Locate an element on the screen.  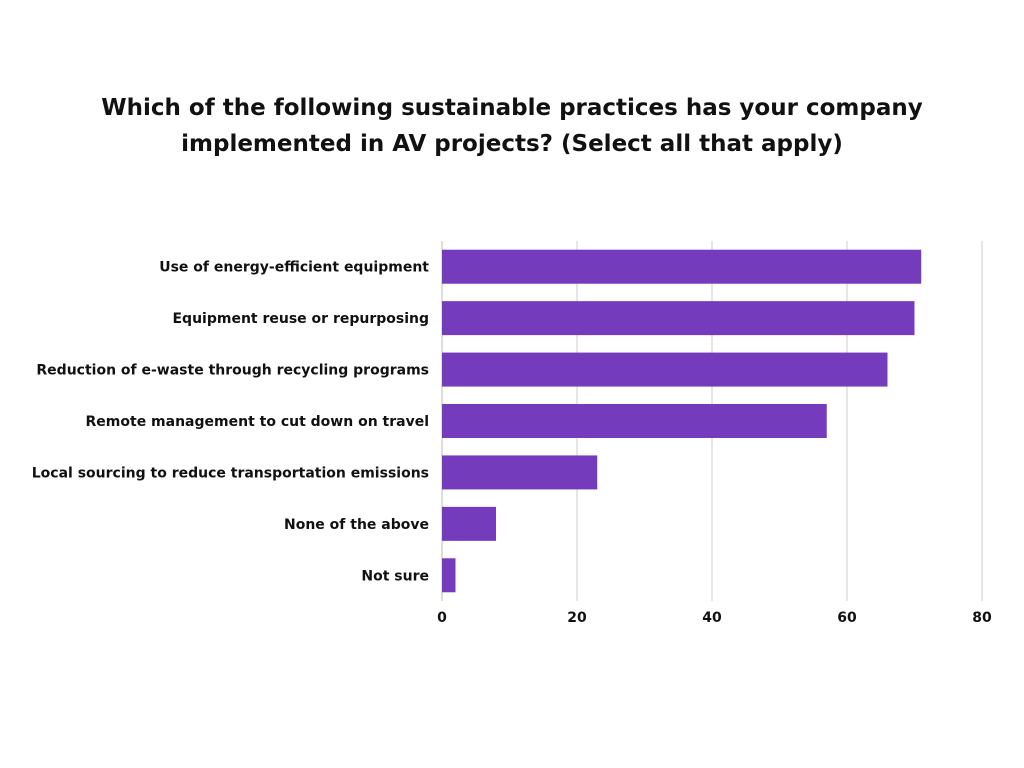
category-label: None of the above is located at coordinates (356, 525).